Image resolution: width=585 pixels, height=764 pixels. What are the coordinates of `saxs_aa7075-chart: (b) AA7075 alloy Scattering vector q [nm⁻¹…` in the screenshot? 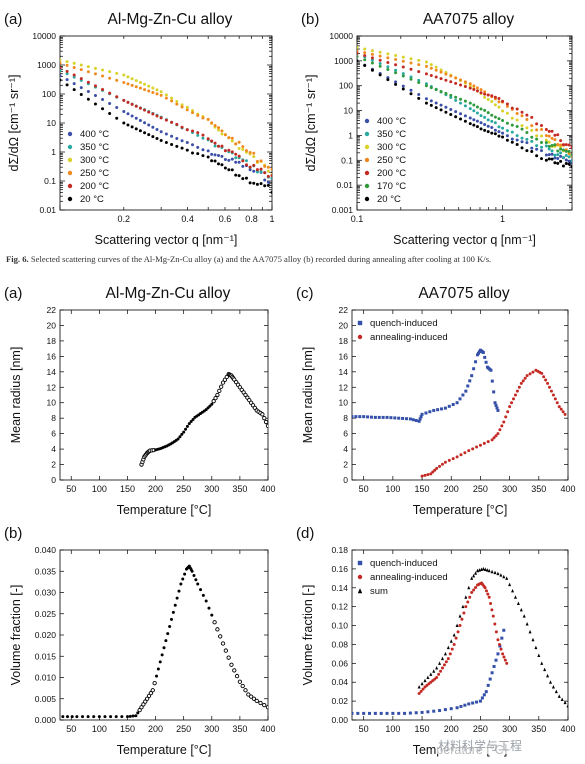 It's located at (437, 129).